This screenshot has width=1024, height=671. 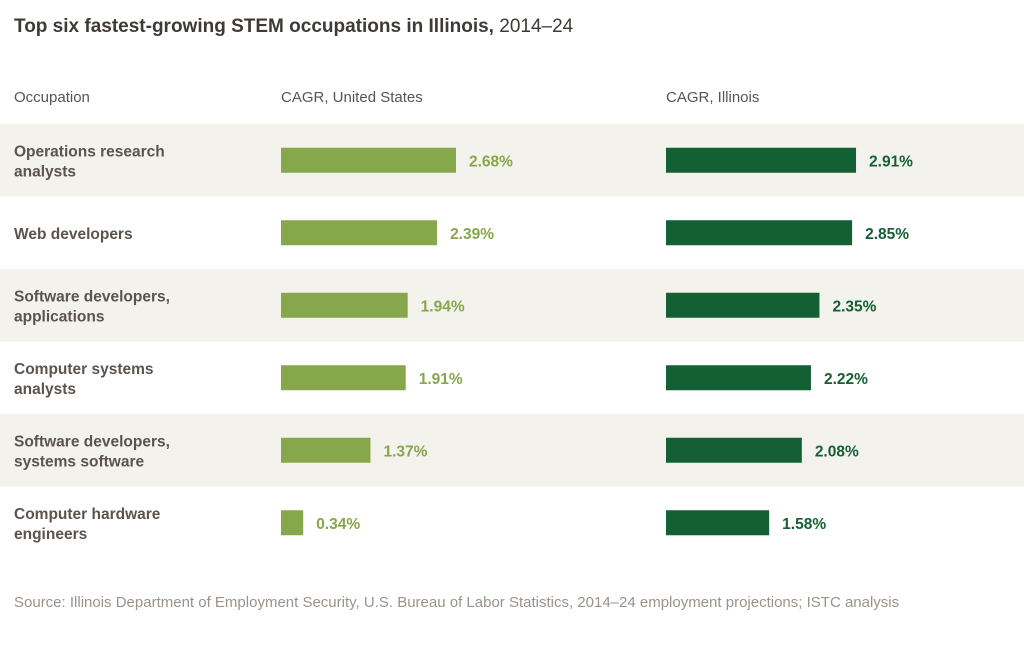 What do you see at coordinates (713, 97) in the screenshot?
I see `column-header-illinois: CAGR, Illinois` at bounding box center [713, 97].